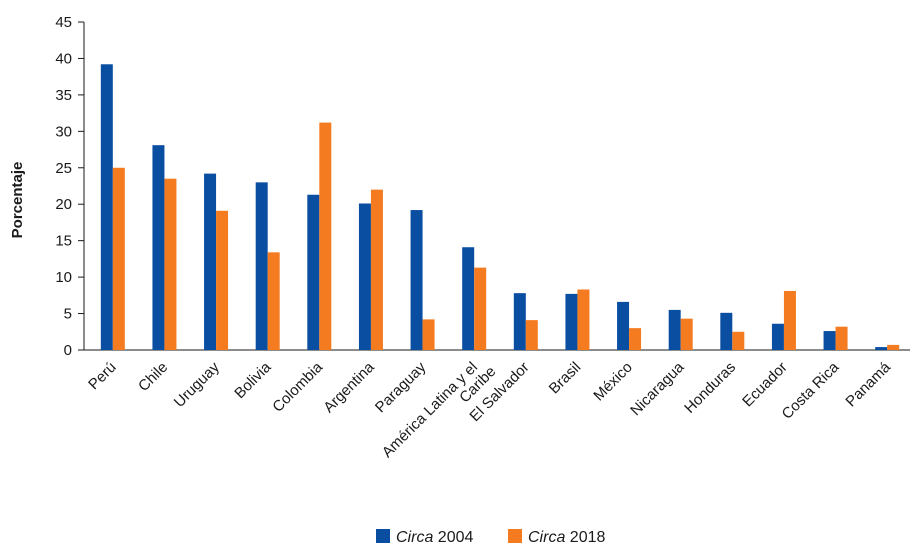 The height and width of the screenshot is (551, 911). I want to click on x-tick-label: Colombia, so click(297, 386).